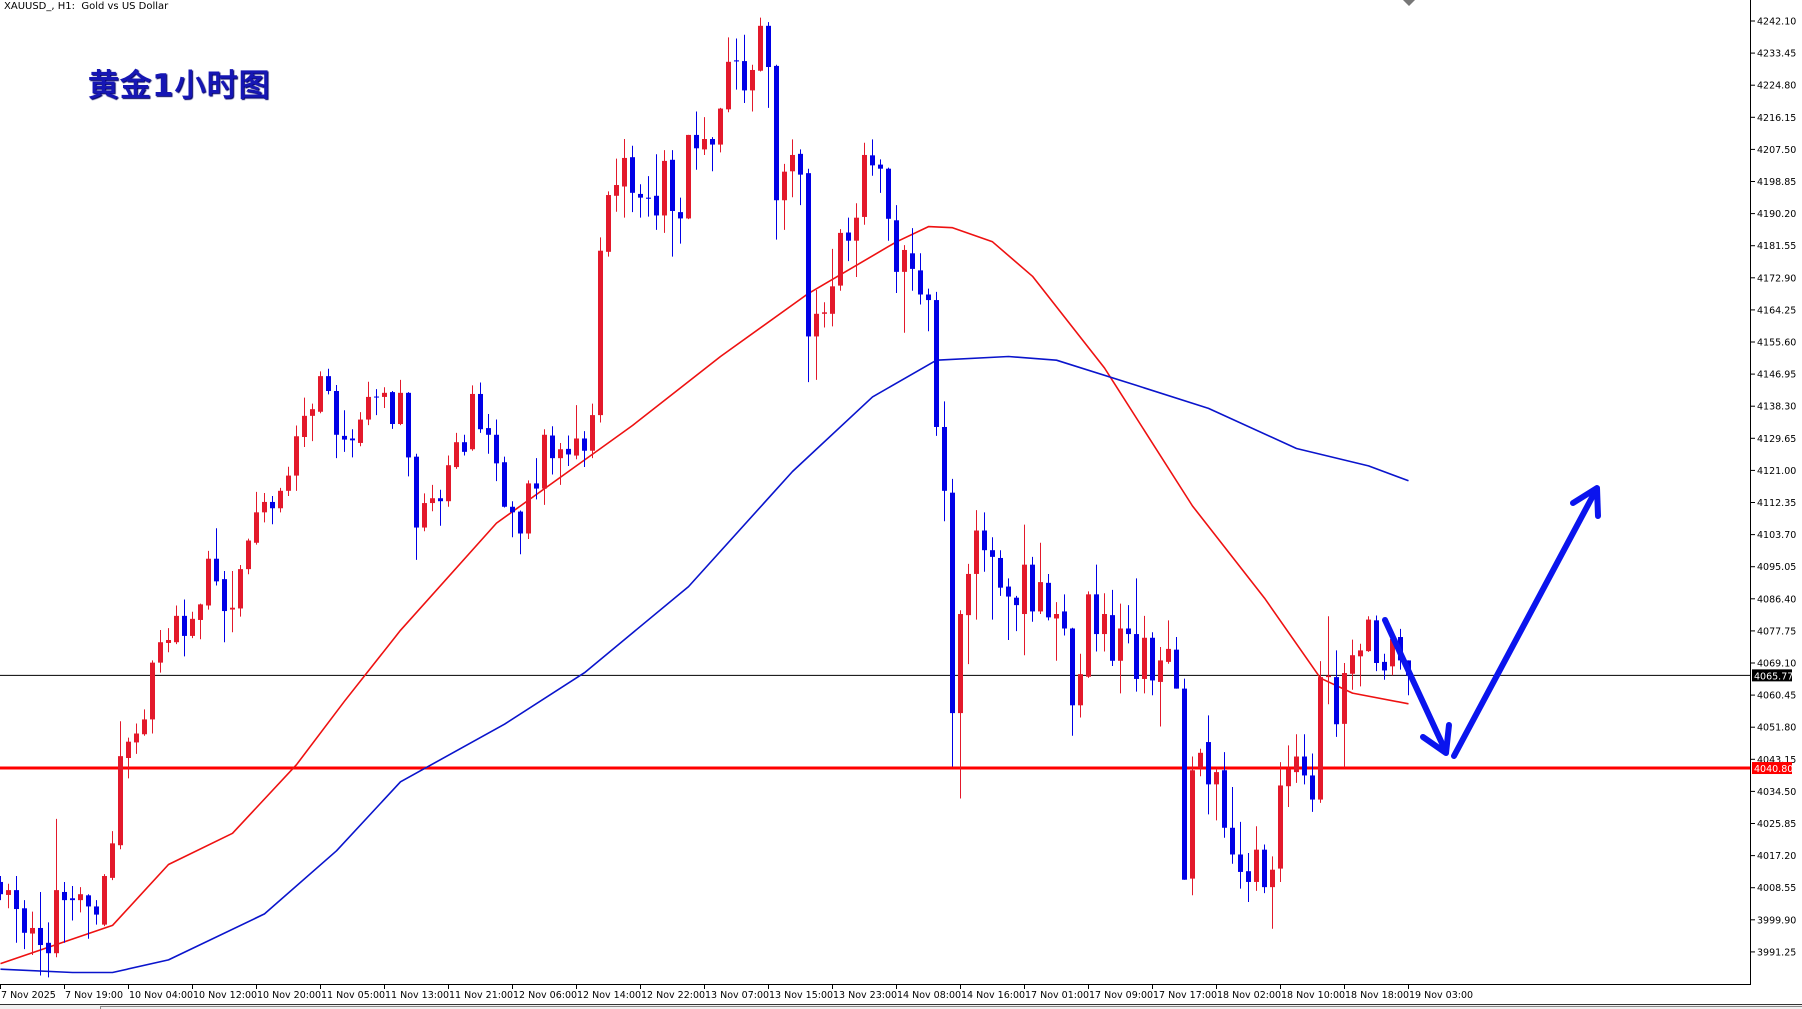 Image resolution: width=1802 pixels, height=1009 pixels. What do you see at coordinates (1776, 182) in the screenshot?
I see `price-label: 4198.85` at bounding box center [1776, 182].